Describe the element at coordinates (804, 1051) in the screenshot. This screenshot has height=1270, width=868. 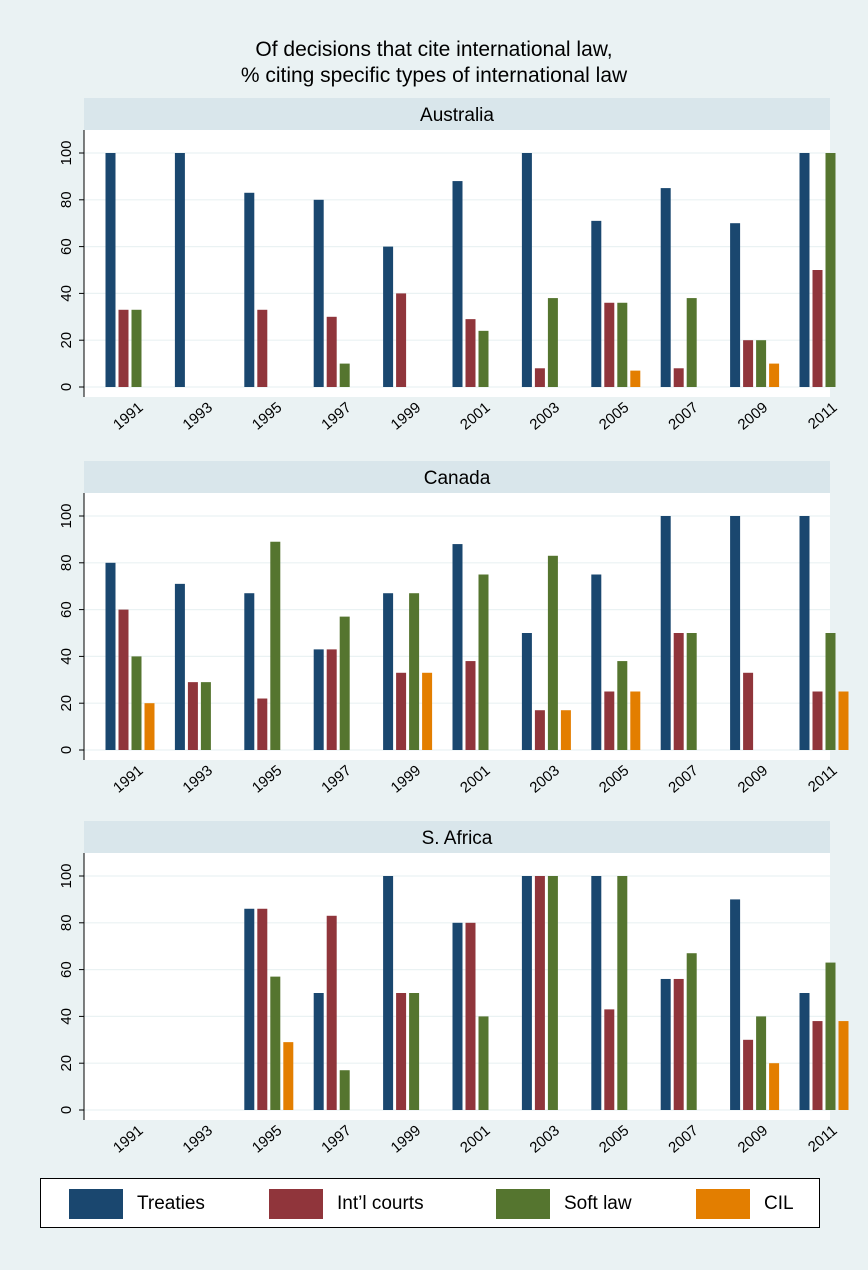
I see `bar-s-africa-treaties-2011` at that location.